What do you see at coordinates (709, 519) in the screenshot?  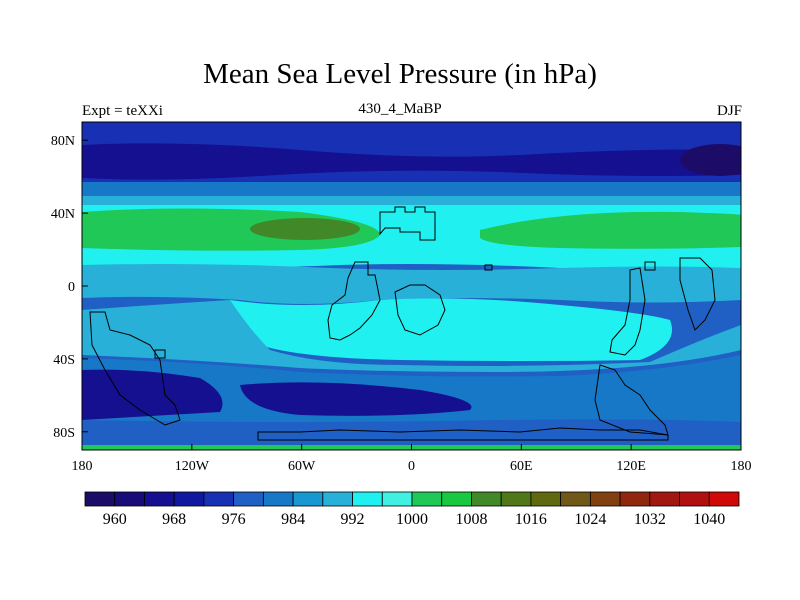 I see `colorbar-label: 1040` at bounding box center [709, 519].